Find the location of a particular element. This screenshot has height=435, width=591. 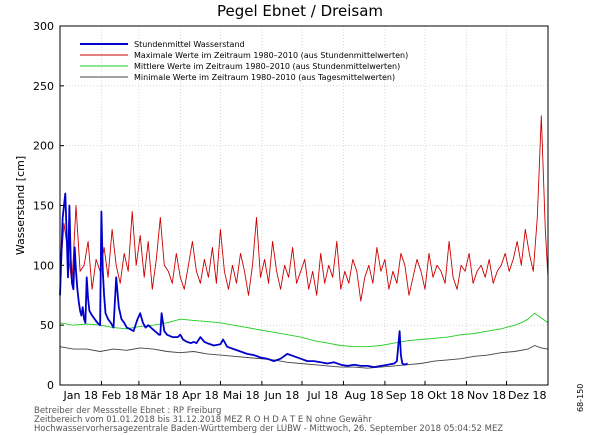

chart-title: Pegel Ebnet / Dreisam is located at coordinates (300, 11).